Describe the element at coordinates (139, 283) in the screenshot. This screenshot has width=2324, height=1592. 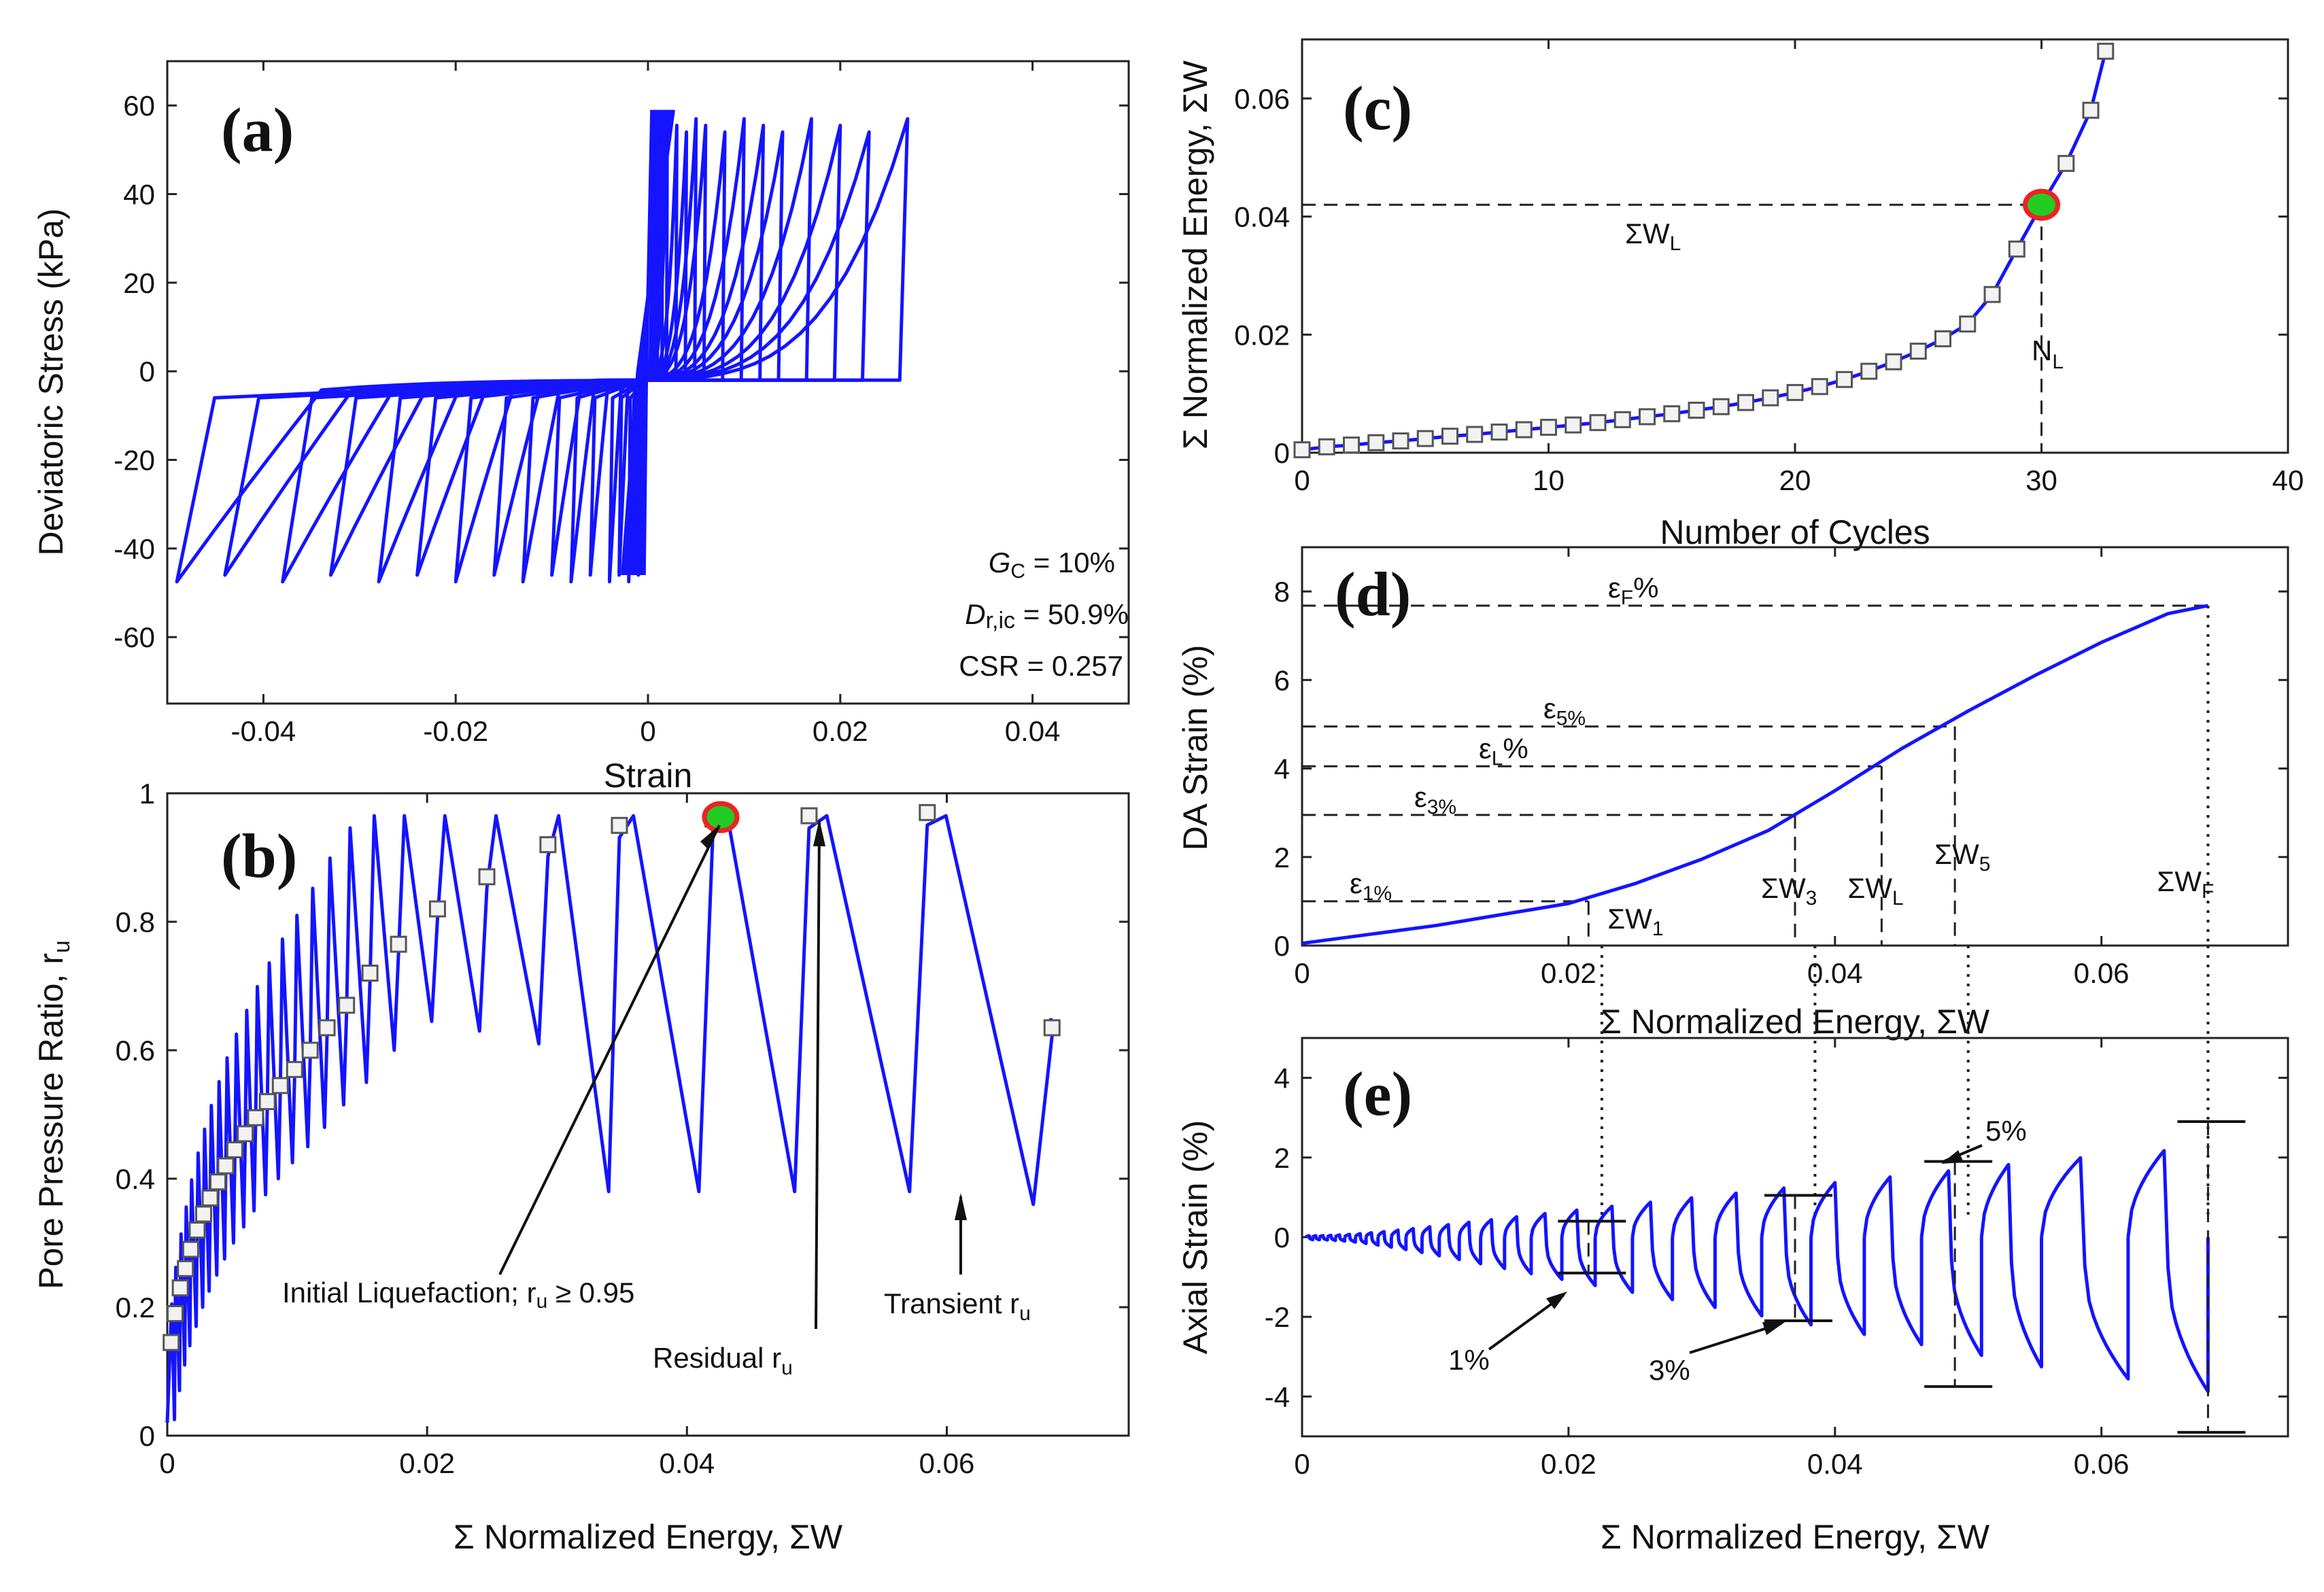
I see `y-tick-label: 20` at that location.